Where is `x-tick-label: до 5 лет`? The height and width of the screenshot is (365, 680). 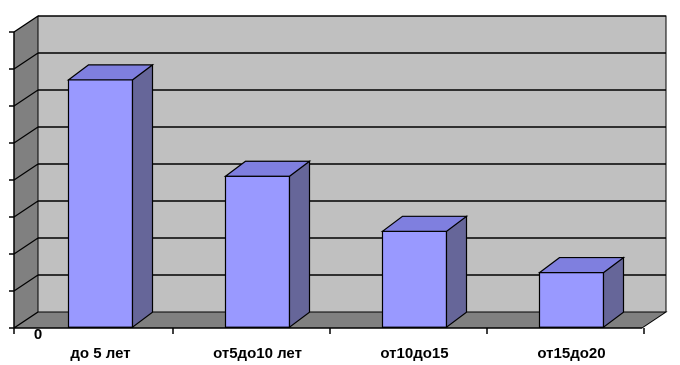 x-tick-label: до 5 лет is located at coordinates (100, 353).